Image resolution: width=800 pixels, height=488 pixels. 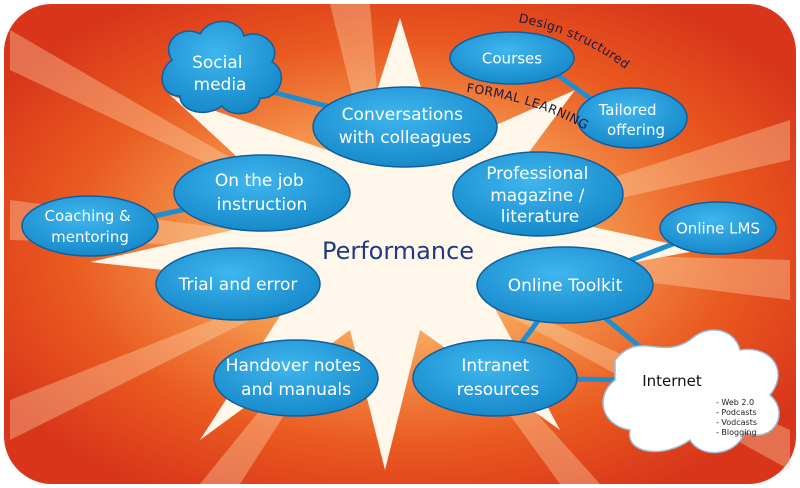 I want to click on node-social-media: Social media, so click(x=222, y=67).